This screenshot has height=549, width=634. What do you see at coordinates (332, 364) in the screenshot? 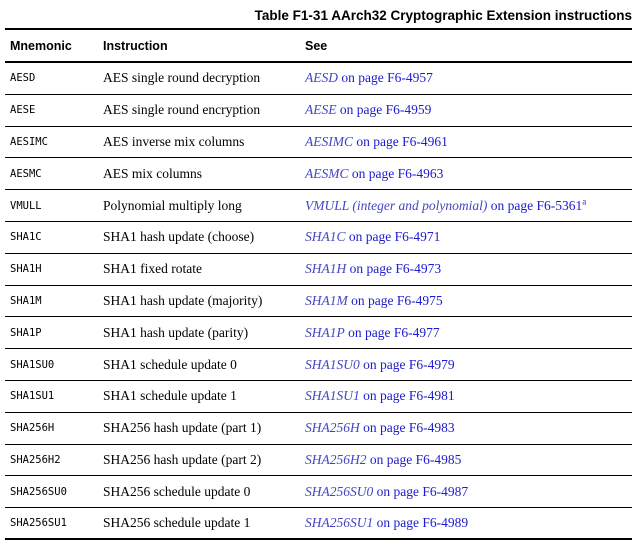
I see `see-link-reference: SHA1SU0` at bounding box center [332, 364].